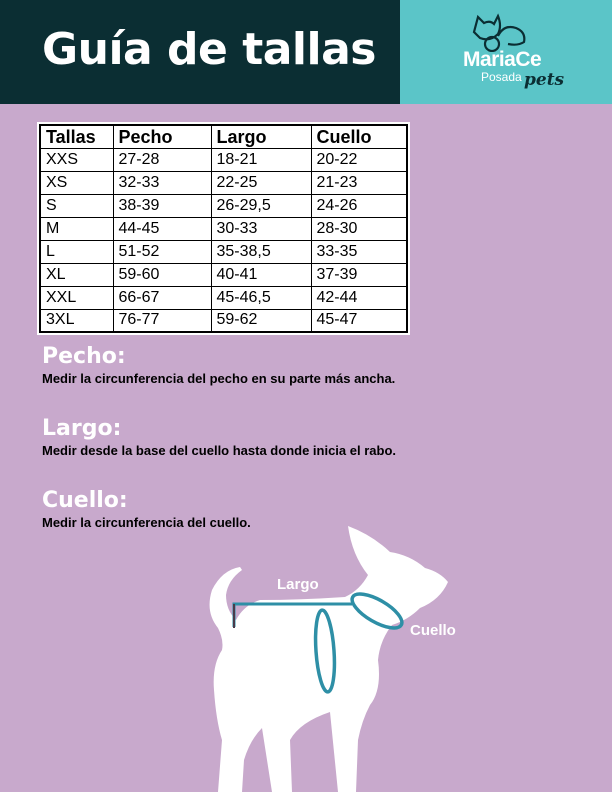 The height and width of the screenshot is (792, 612). I want to click on pecho-ring, so click(325, 651).